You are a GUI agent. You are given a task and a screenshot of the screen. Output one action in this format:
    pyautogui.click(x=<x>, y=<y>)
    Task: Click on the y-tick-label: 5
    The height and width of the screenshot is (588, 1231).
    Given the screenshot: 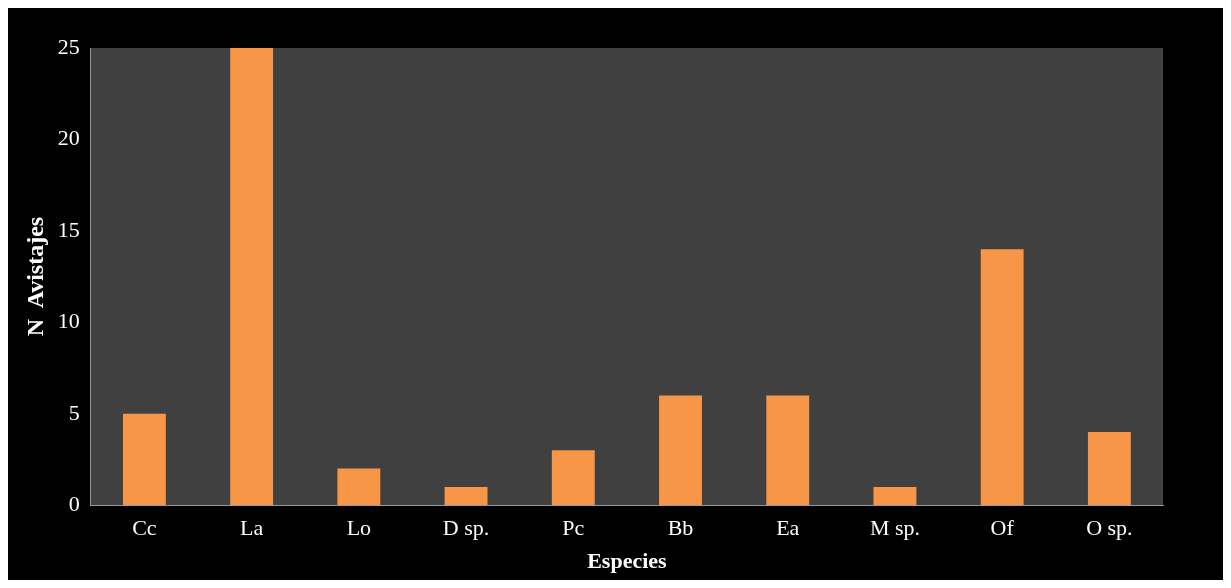 What is the action you would take?
    pyautogui.click(x=74, y=412)
    